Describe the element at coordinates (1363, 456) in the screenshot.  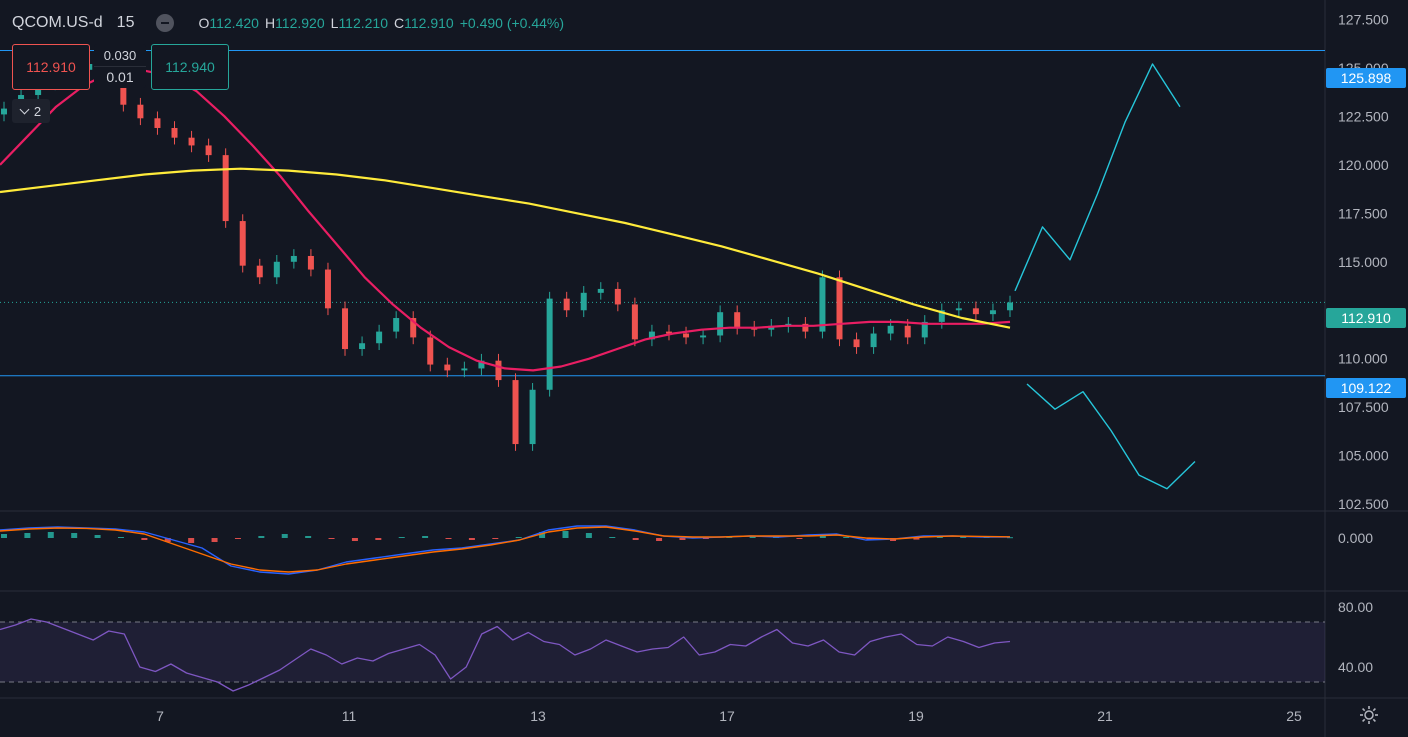
I see `y-tick-label: 105.000` at that location.